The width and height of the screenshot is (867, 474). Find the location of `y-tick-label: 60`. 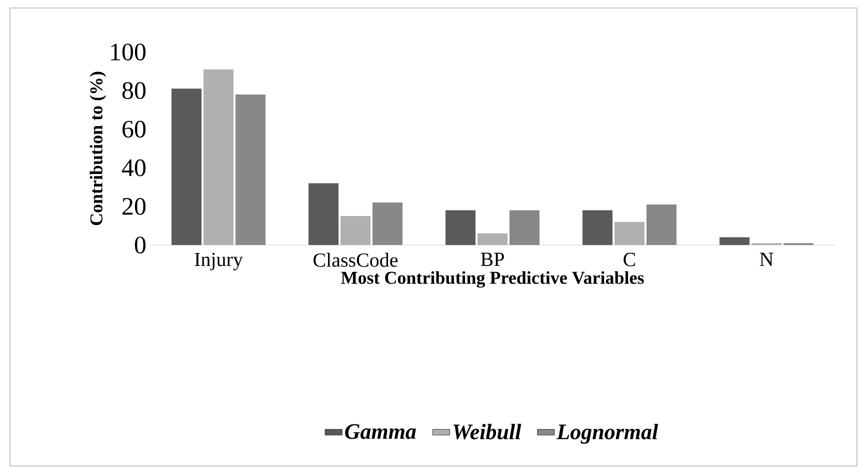

y-tick-label: 60 is located at coordinates (134, 129).